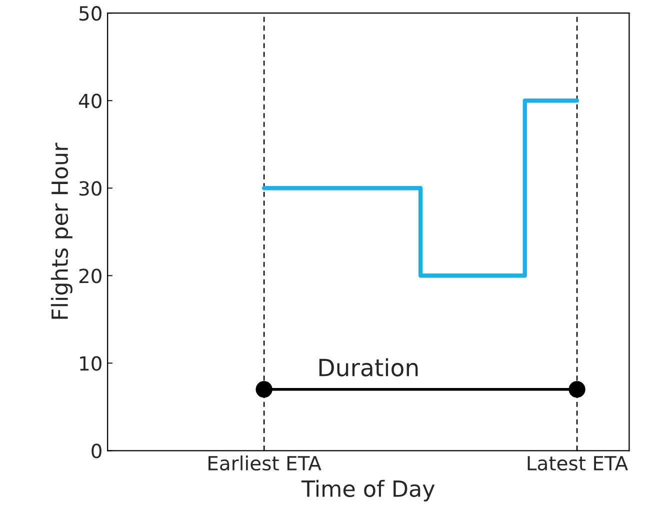  What do you see at coordinates (578, 463) in the screenshot?
I see `x-tick-label: Latest ETA` at bounding box center [578, 463].